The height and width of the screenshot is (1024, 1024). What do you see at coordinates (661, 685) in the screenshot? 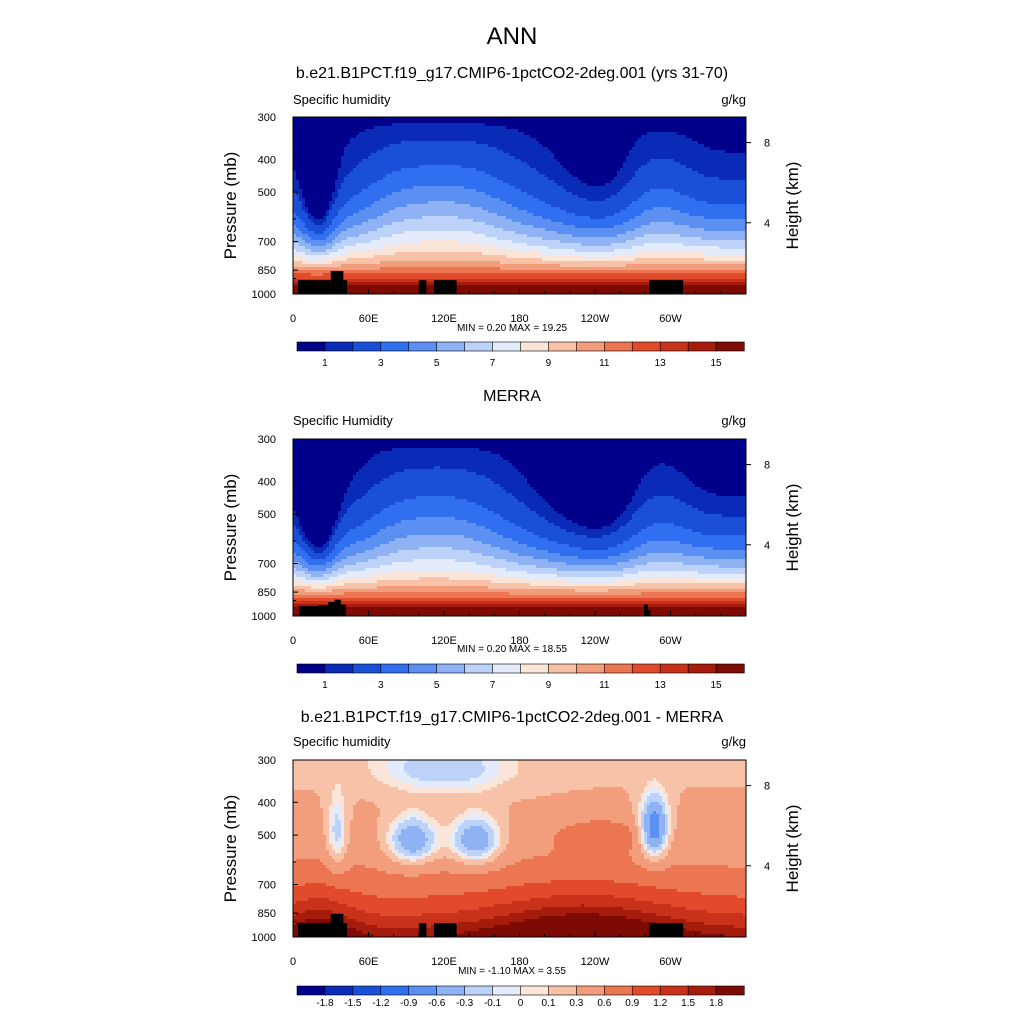
I see `colorbar-label: 13` at bounding box center [661, 685].